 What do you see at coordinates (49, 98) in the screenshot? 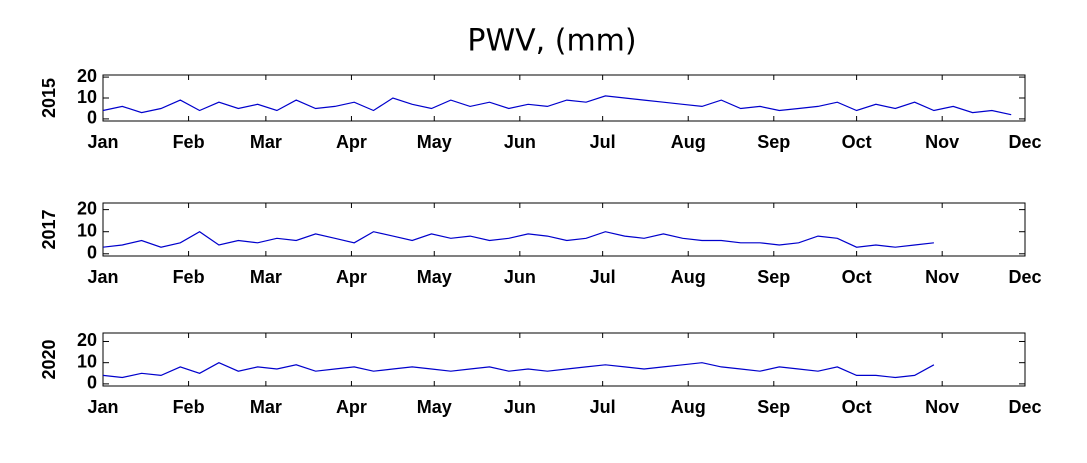
I see `y-axis-label: 2015` at bounding box center [49, 98].